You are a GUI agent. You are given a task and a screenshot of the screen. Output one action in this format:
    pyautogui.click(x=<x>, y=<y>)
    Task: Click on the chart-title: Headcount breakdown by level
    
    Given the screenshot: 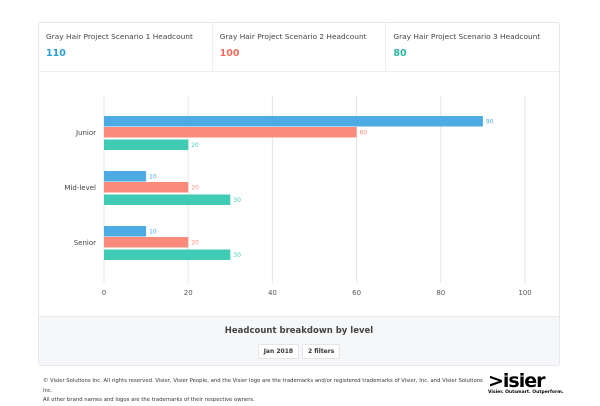 What is the action you would take?
    pyautogui.click(x=299, y=331)
    